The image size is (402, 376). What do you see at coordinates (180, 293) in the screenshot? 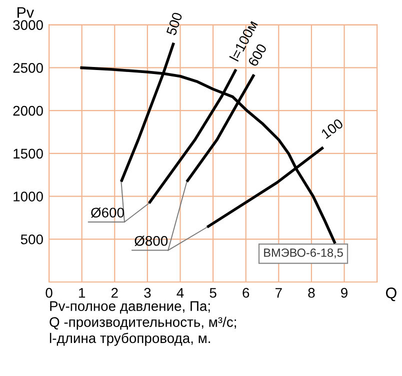
I see `x-tick-label: 4` at bounding box center [180, 293].